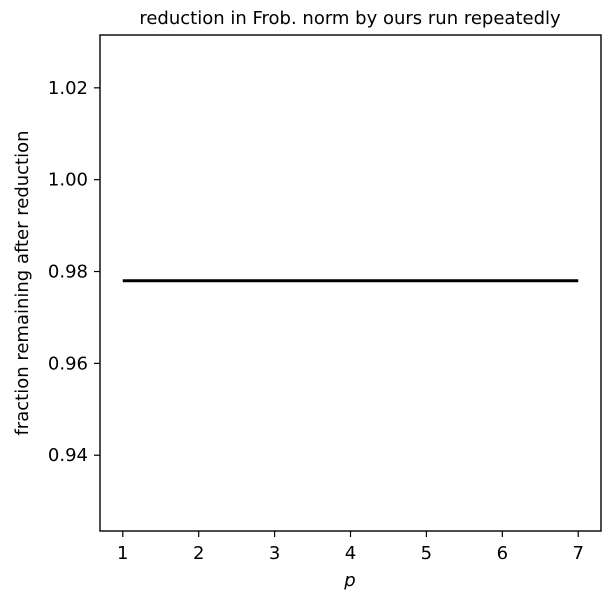 Image resolution: width=607 pixels, height=596 pixels. What do you see at coordinates (22, 282) in the screenshot?
I see `y-axis-label: fraction remaining after reduction` at bounding box center [22, 282].